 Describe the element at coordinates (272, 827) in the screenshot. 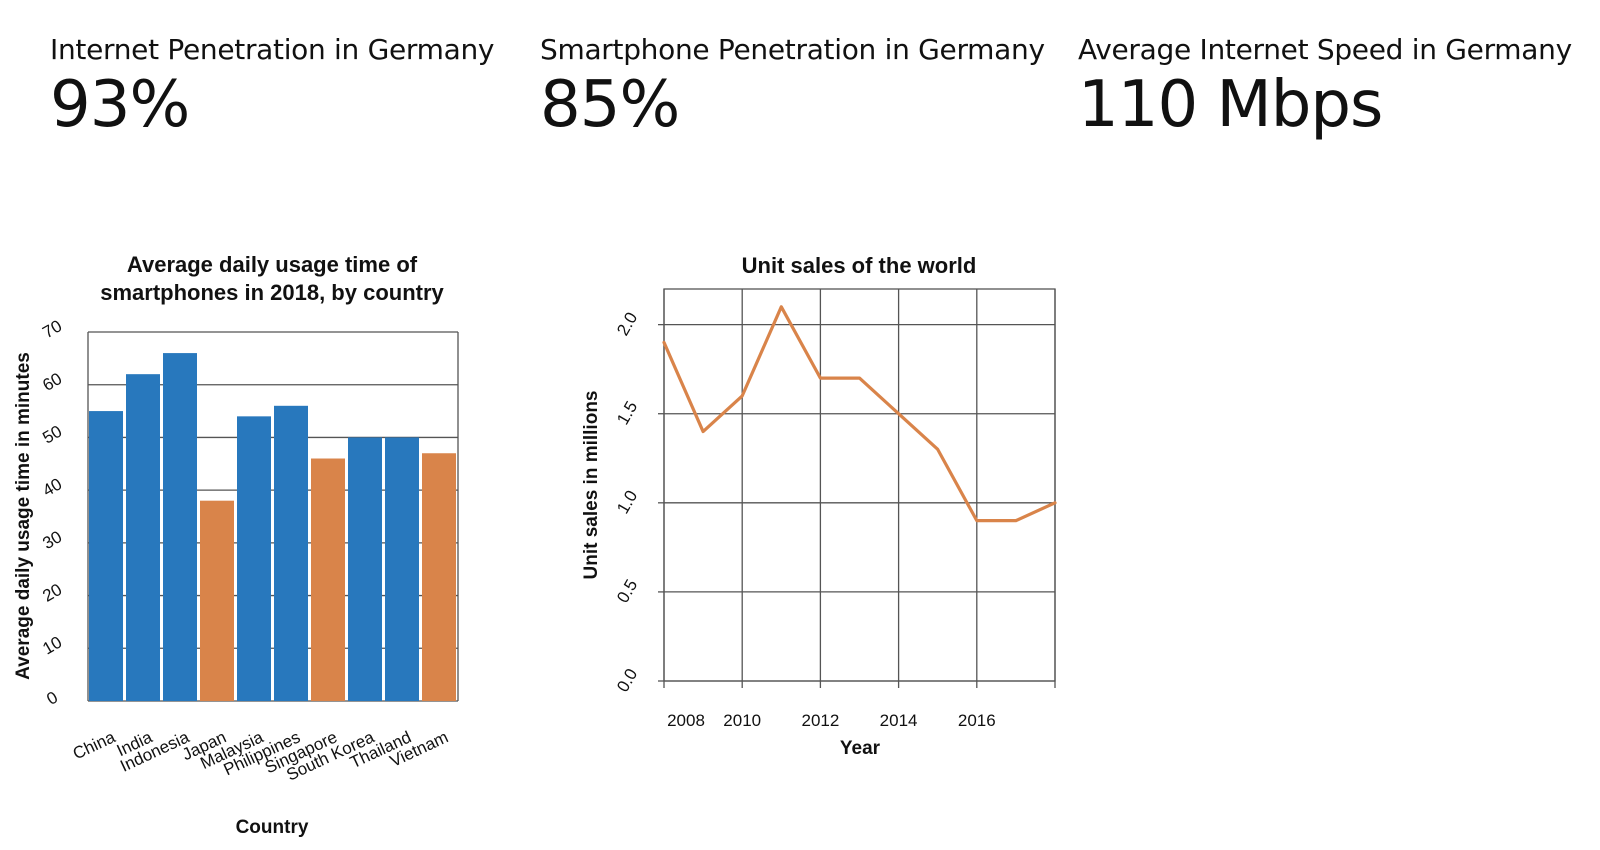

I see `bar-chart-x-axis-title: Country` at that location.